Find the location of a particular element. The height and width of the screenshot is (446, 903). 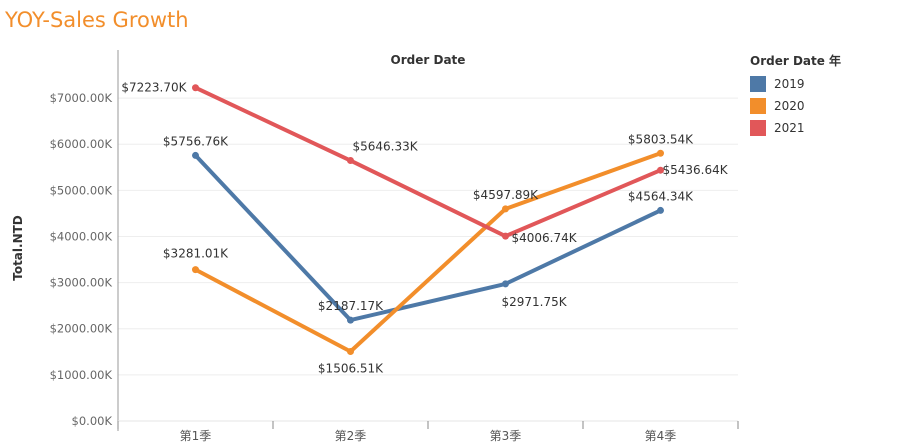

y-tick-label: $4000.00K is located at coordinates (81, 236).